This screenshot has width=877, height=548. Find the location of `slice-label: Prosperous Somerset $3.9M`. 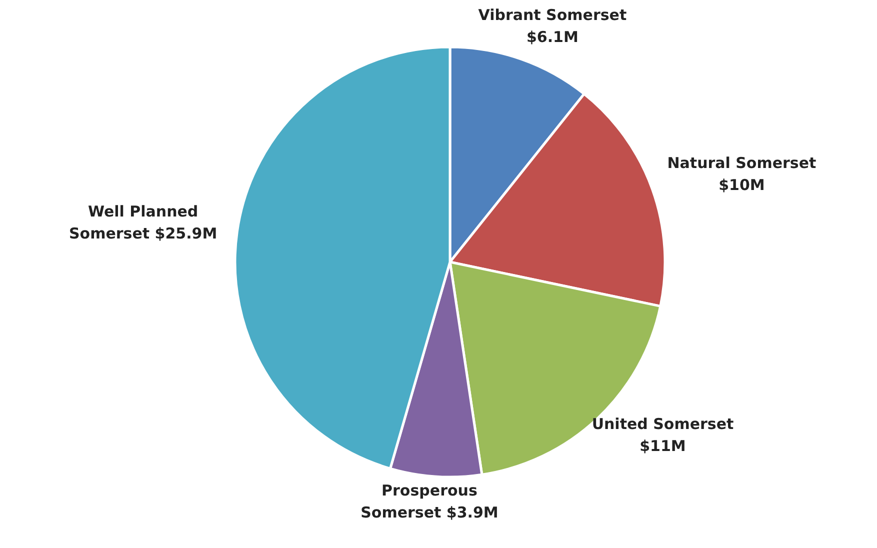

slice-label: Prosperous Somerset $3.9M is located at coordinates (429, 501).